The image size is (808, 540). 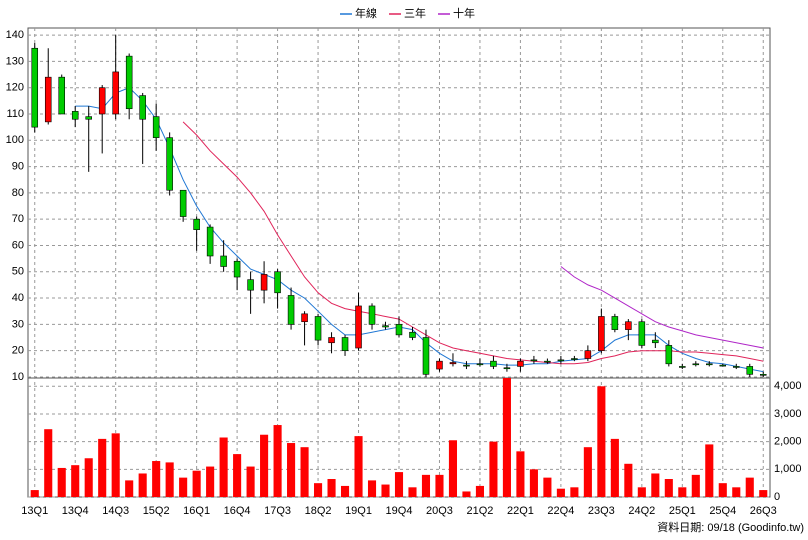 What do you see at coordinates (788, 442) in the screenshot?
I see `y2-tick-label: 2,000` at bounding box center [788, 442].